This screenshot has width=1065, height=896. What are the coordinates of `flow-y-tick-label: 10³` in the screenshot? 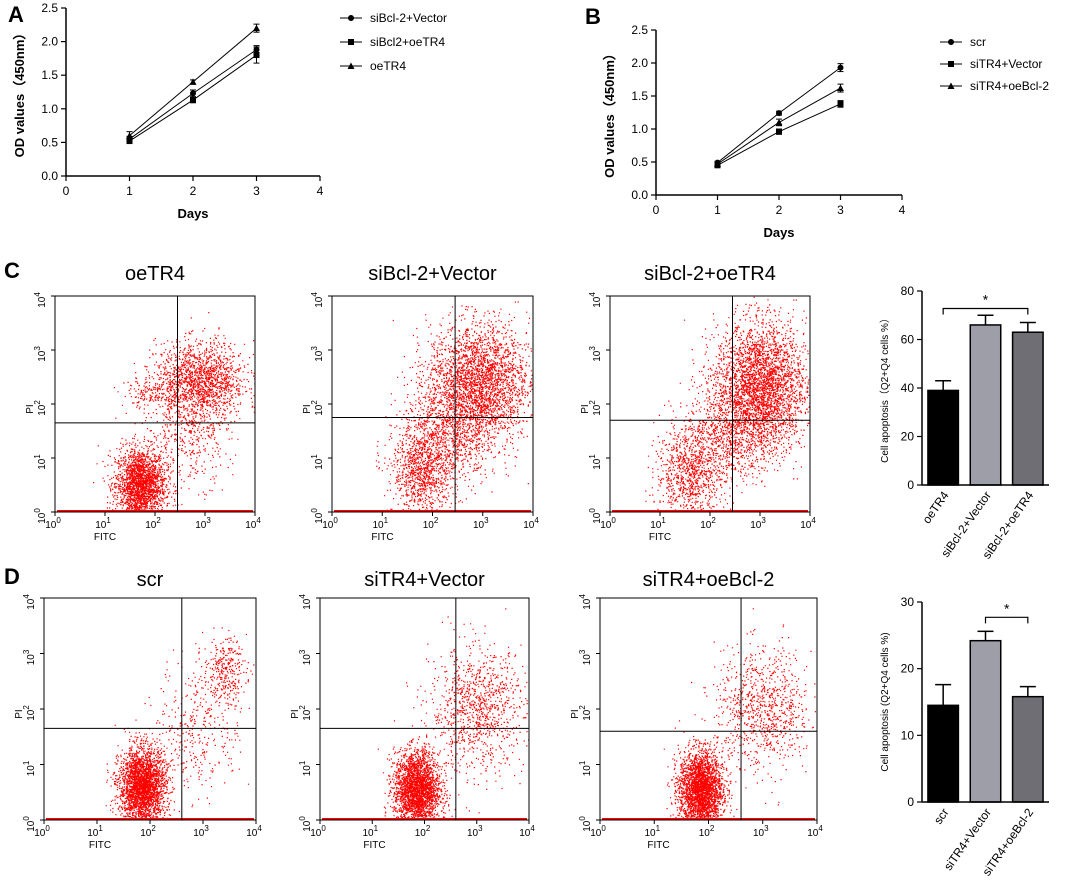 It's located at (317, 354).